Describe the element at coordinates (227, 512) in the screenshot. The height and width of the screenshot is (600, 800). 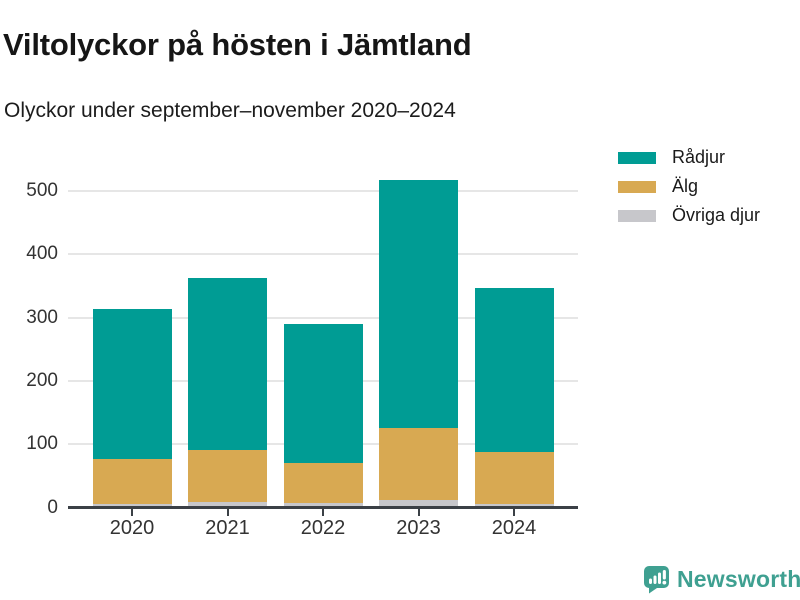
I see `x-tick-mark-2021` at that location.